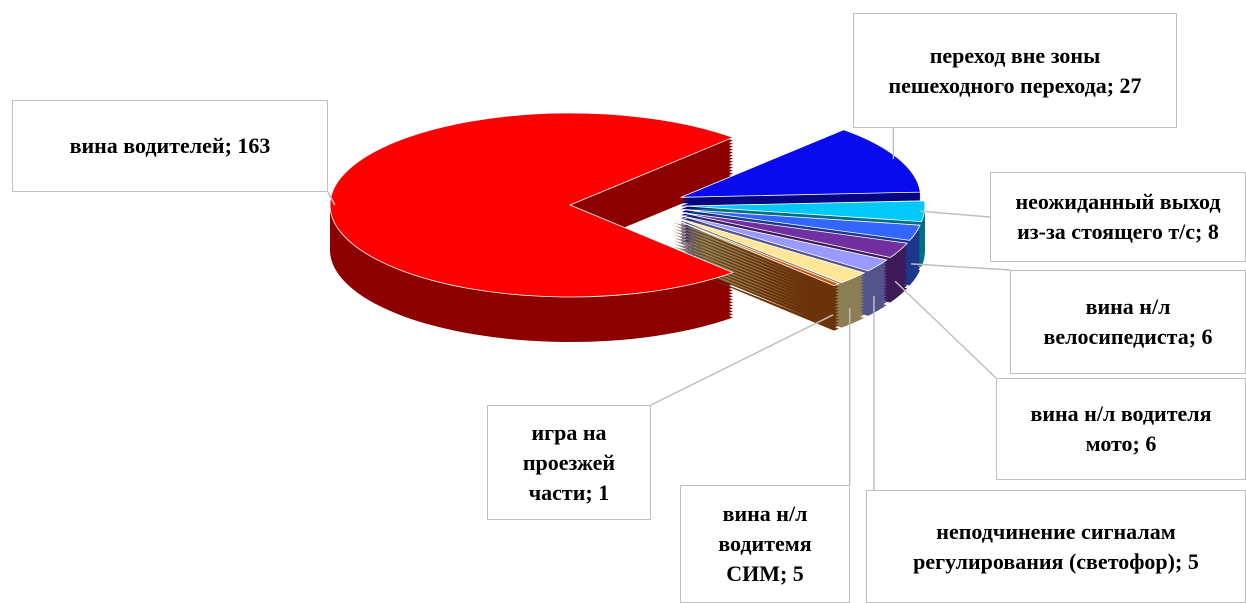  I want to click on data-label: вина водителей; 163, so click(170, 146).